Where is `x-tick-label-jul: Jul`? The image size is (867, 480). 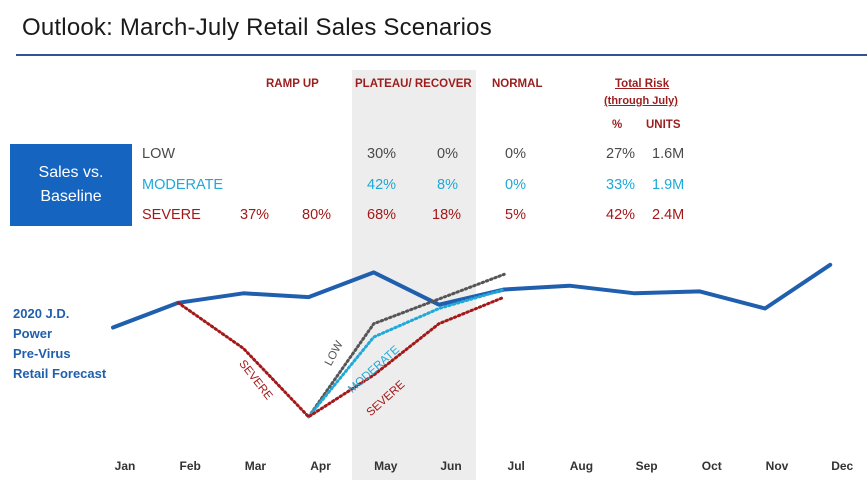
x-tick-label-jul: Jul is located at coordinates (516, 466).